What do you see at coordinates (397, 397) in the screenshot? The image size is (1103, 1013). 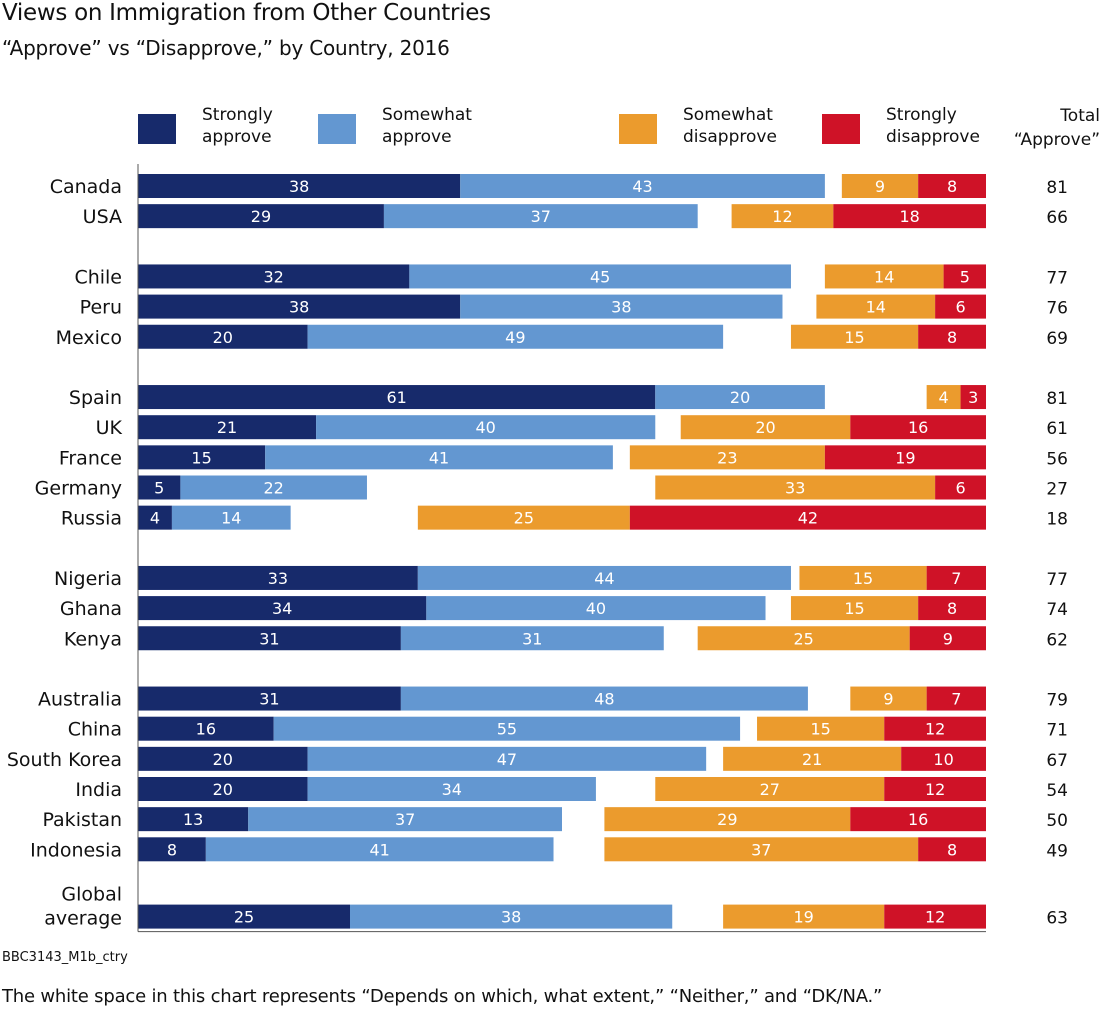 I see `bar-strongly-approve-spain` at bounding box center [397, 397].